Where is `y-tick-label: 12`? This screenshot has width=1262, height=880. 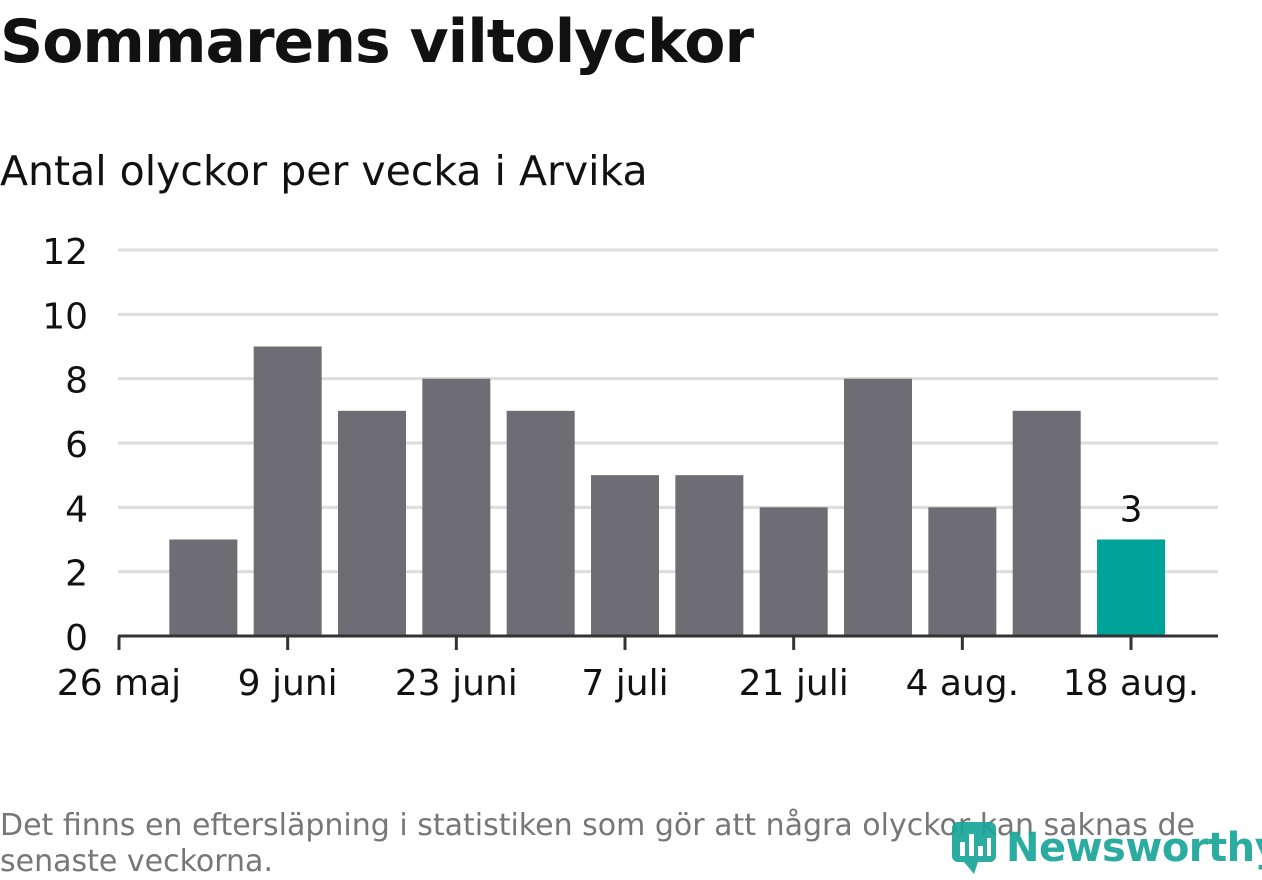
y-tick-label: 12 is located at coordinates (65, 252).